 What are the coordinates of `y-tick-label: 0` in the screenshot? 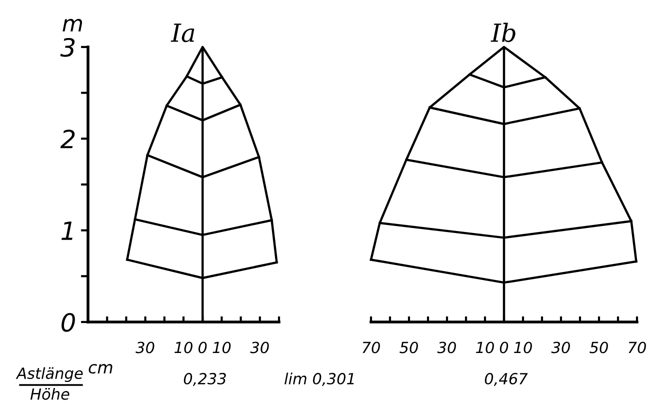 It's located at (68, 322).